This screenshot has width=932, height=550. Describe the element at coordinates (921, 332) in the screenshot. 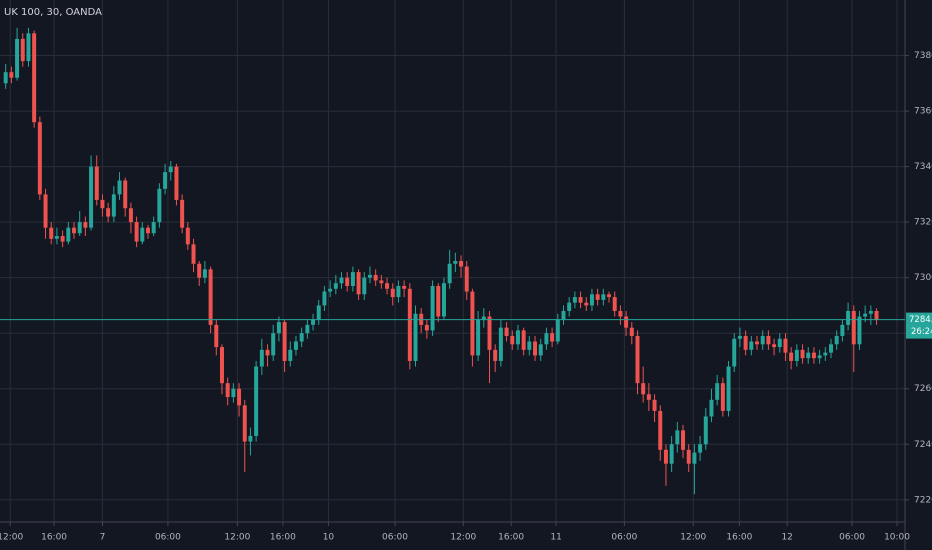

I see `countdown-label: 26:24` at that location.